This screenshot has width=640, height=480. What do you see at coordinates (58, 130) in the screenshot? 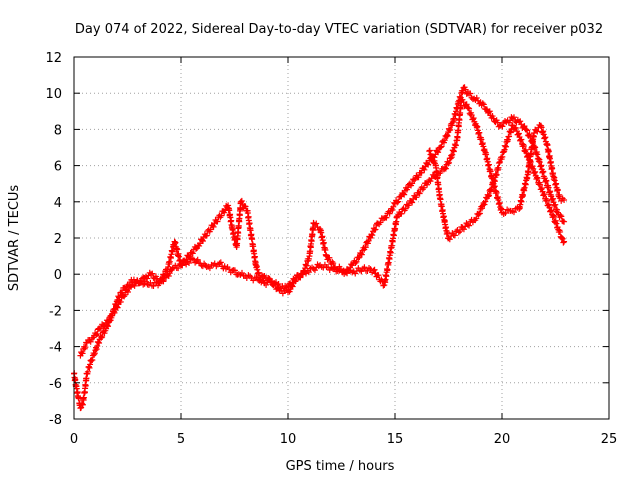
I see `y-tick-label: 8` at bounding box center [58, 130].